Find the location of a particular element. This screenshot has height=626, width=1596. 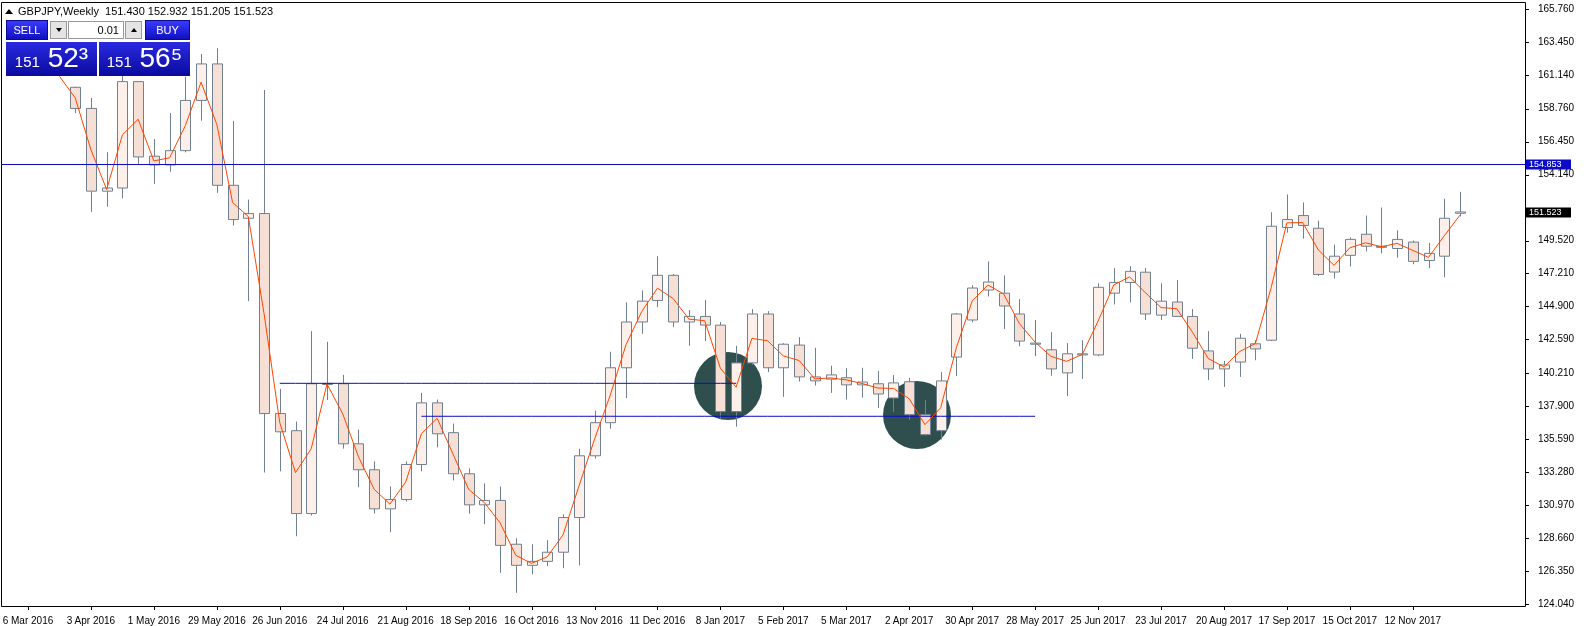

y-tick-label: 147.210 is located at coordinates (1556, 273).